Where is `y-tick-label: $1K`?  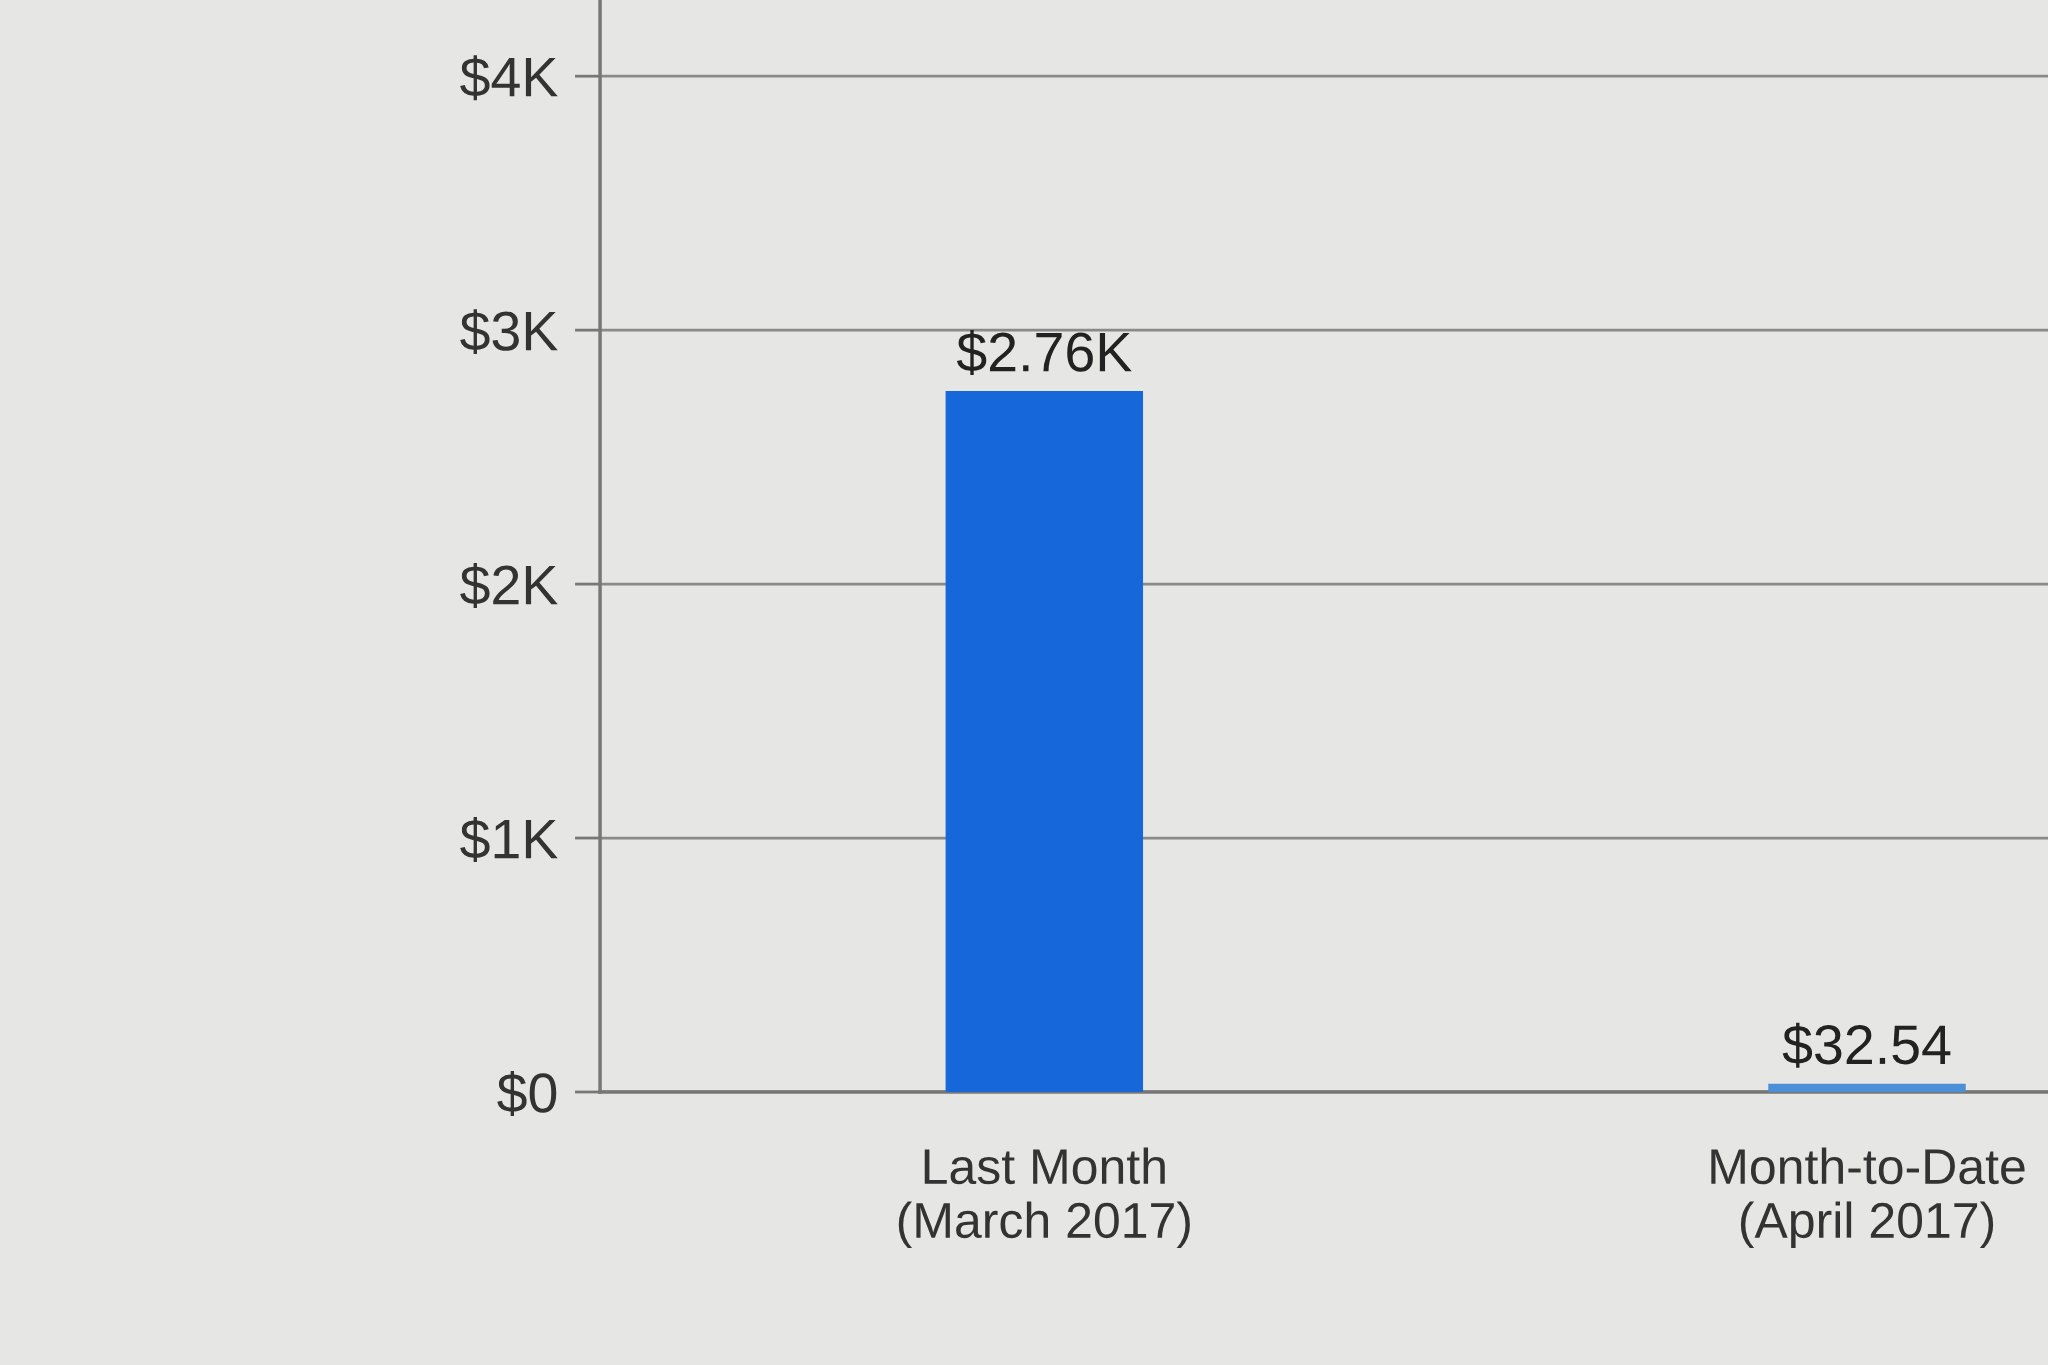 y-tick-label: $1K is located at coordinates (509, 840).